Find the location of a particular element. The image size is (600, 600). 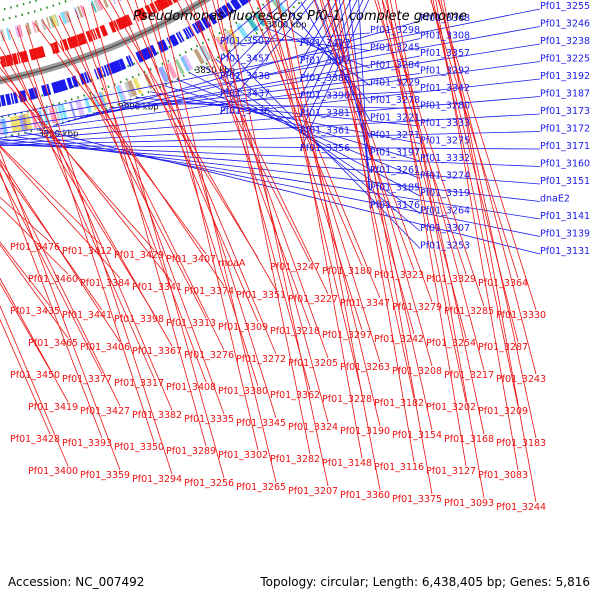

gene-label-forward: Pf01_3264 is located at coordinates (445, 211).